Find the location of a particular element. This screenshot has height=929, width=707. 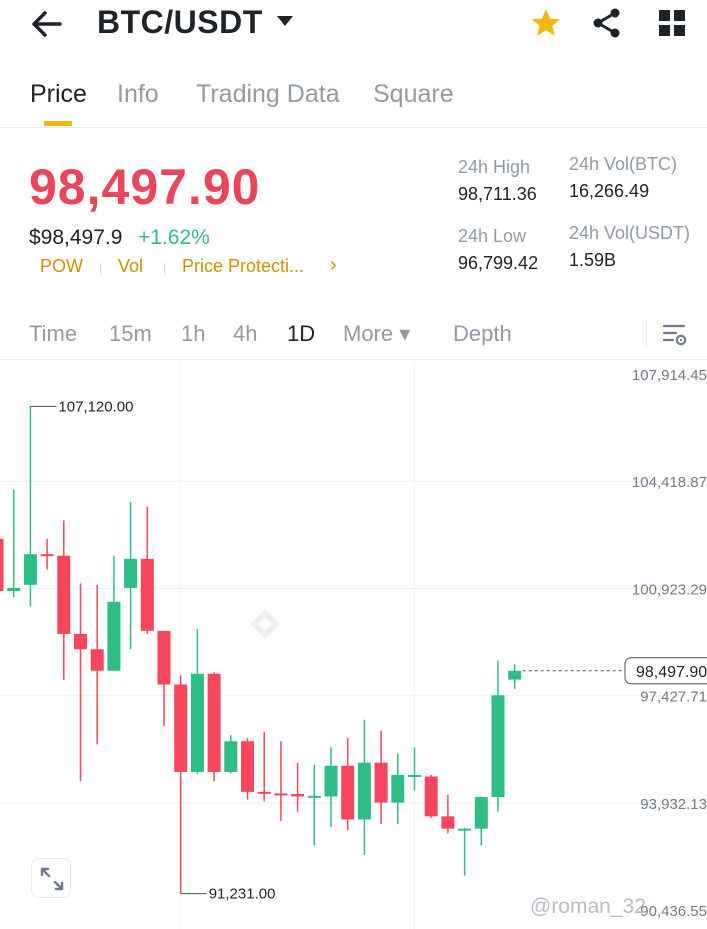

low-value: 96,799.42 is located at coordinates (498, 263).